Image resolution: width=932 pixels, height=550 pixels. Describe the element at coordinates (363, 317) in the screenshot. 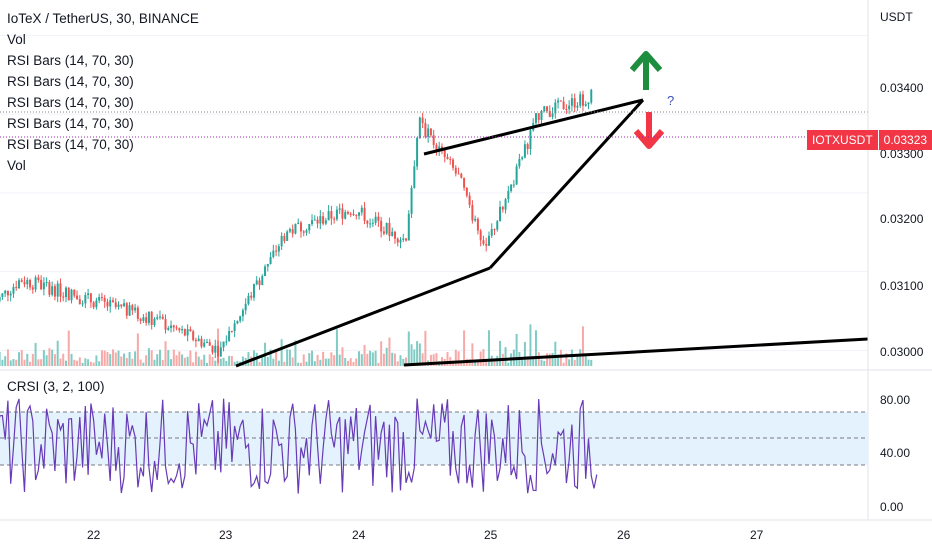

I see `support-line-left` at that location.